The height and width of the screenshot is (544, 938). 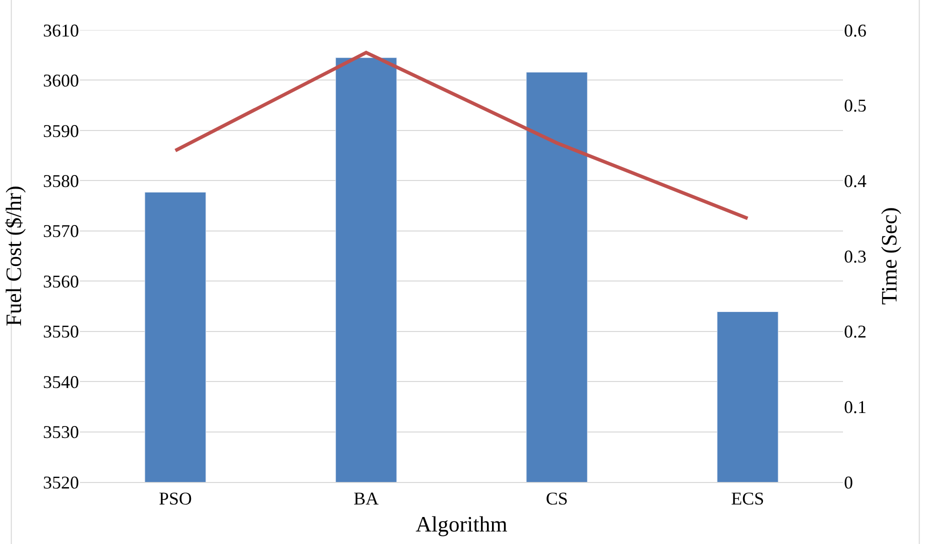 I want to click on y2-tick-label: 0.5, so click(x=855, y=106).